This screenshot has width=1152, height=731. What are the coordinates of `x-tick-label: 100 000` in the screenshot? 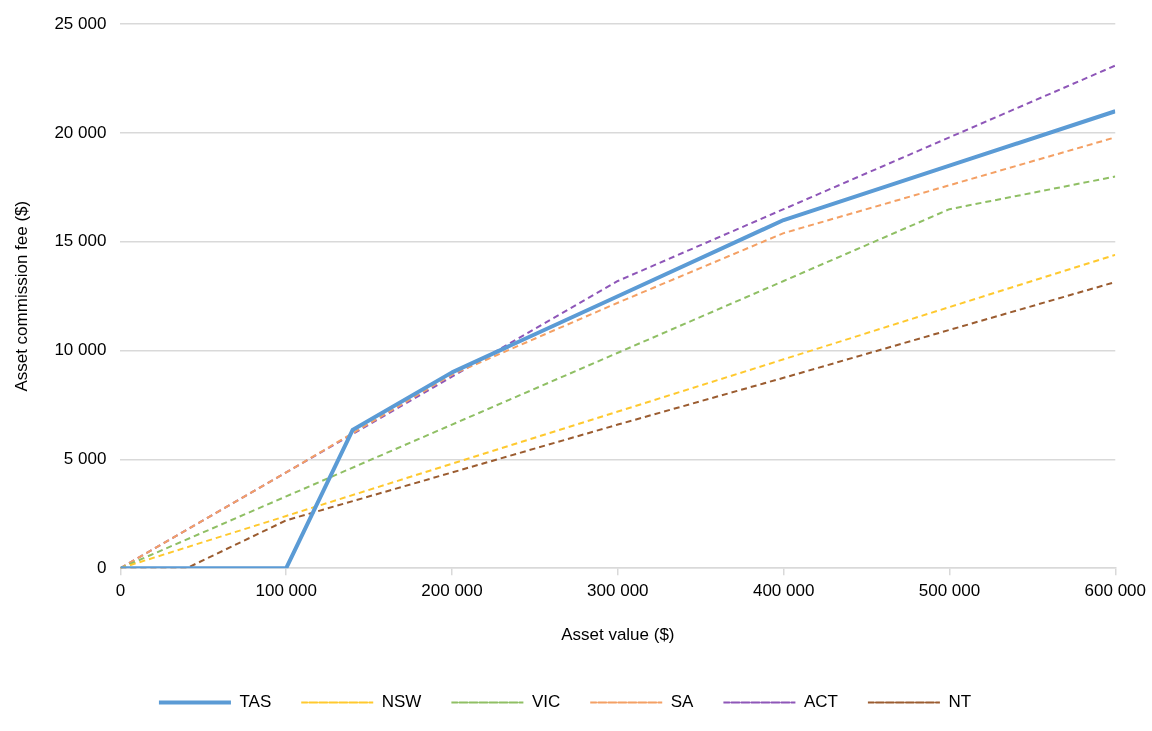 It's located at (286, 591).